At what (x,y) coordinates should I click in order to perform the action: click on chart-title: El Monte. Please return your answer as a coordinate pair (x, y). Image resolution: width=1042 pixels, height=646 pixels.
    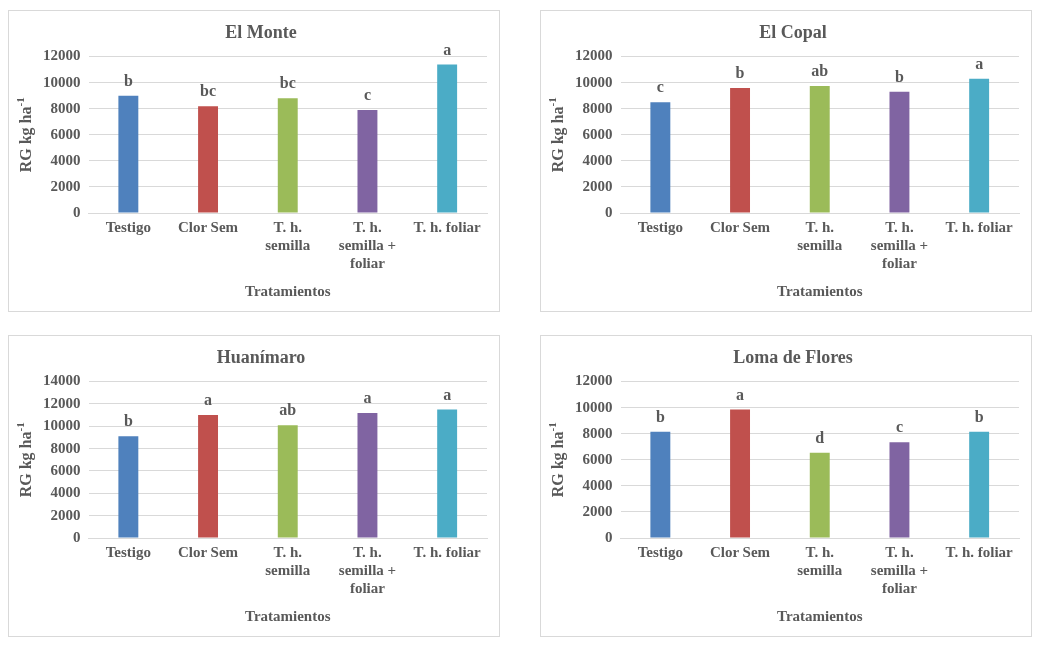
    Looking at the image, I should click on (261, 32).